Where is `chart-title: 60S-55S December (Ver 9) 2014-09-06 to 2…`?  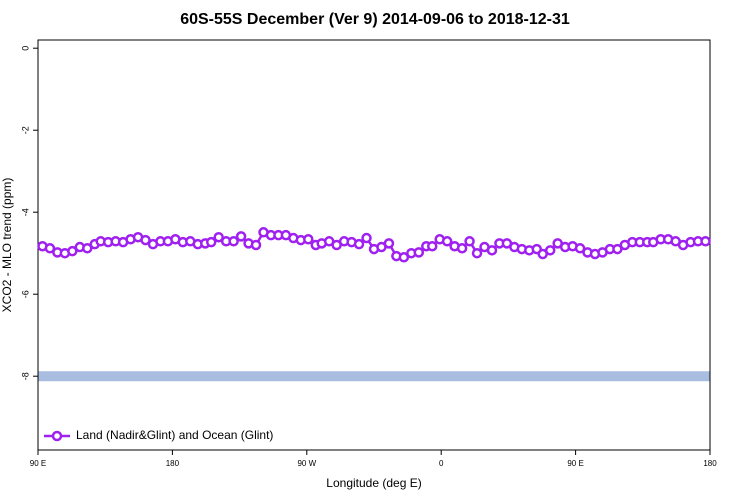 chart-title: 60S-55S December (Ver 9) 2014-09-06 to 2… is located at coordinates (375, 19).